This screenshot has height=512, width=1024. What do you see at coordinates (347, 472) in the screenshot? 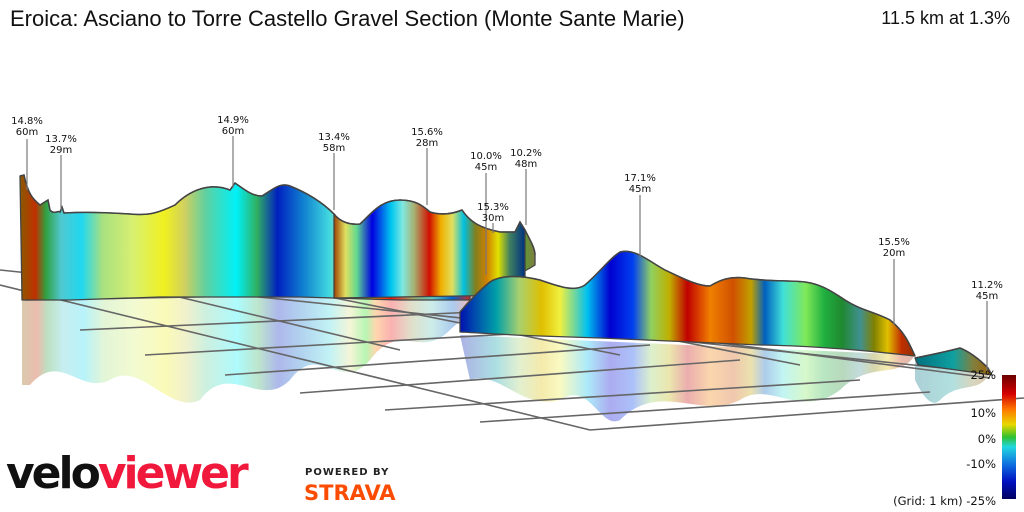
I see `powered-by-text: POWERED BY` at bounding box center [347, 472].